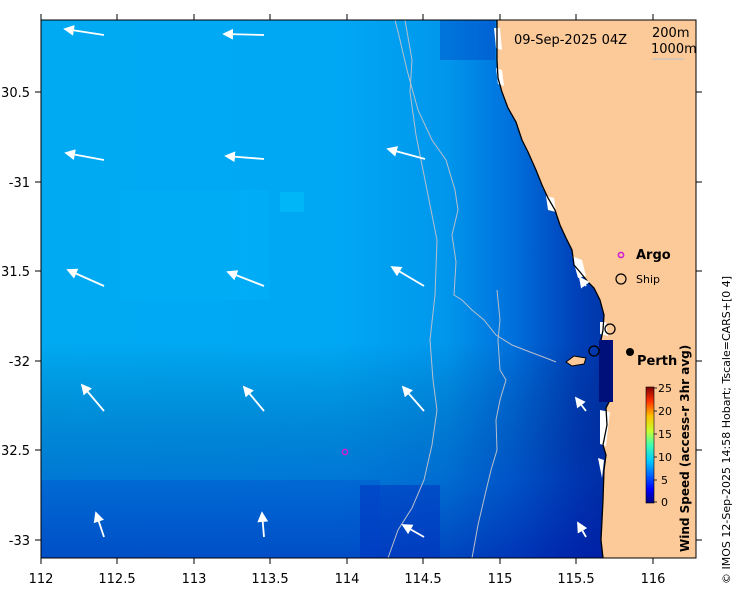 Image resolution: width=740 pixels, height=592 pixels. I want to click on x-tick-label: 112, so click(41, 579).